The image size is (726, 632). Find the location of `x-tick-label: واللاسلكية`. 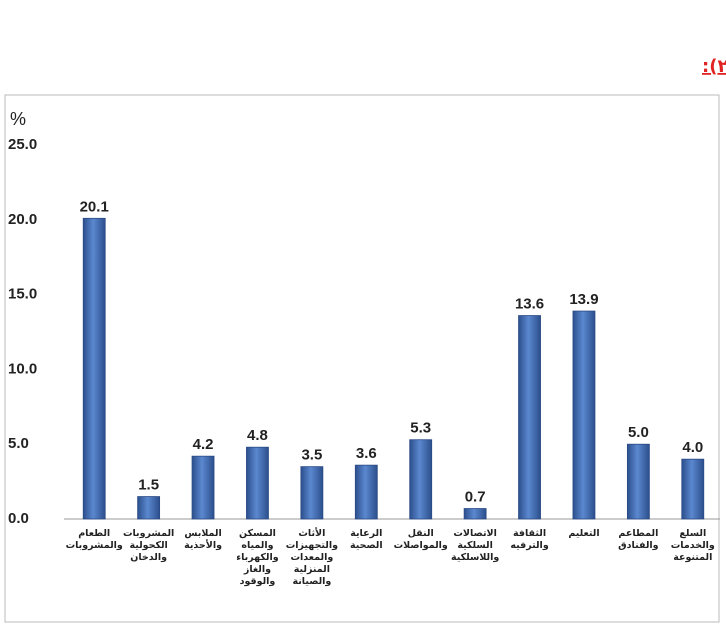

x-tick-label: واللاسلكية is located at coordinates (475, 557).